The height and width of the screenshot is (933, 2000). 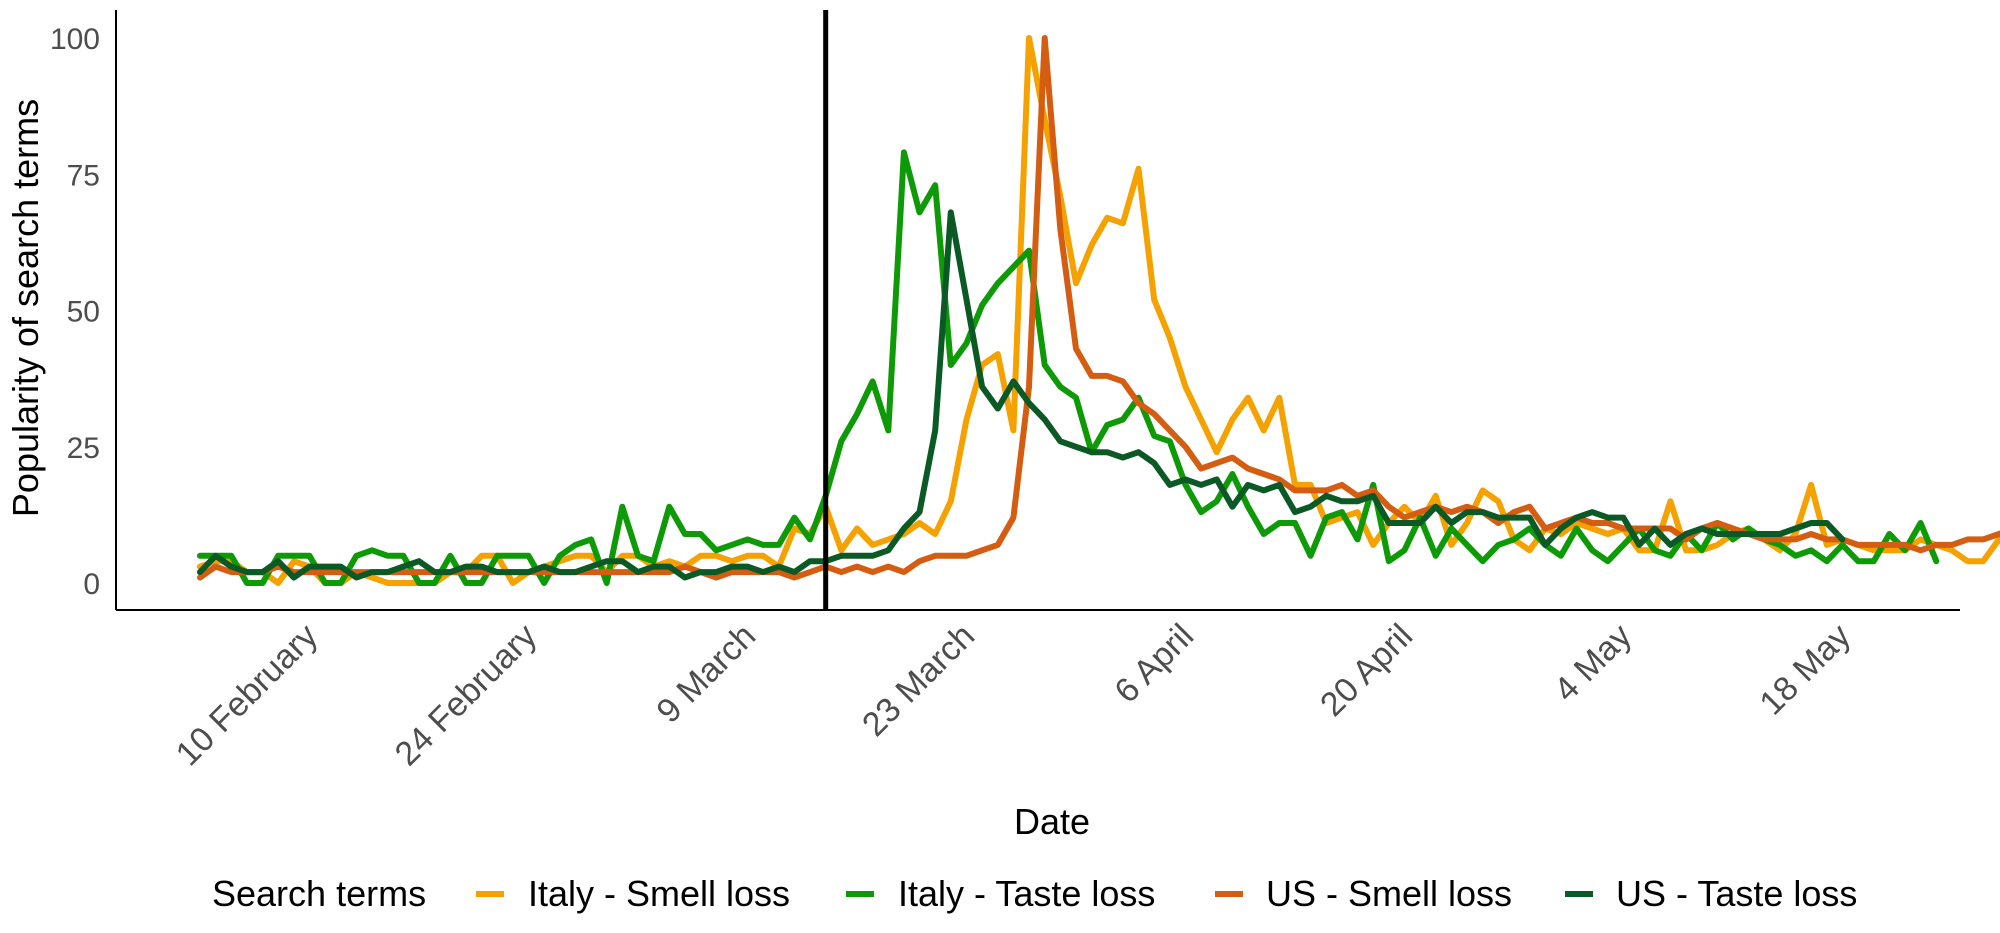 What do you see at coordinates (1366, 670) in the screenshot?
I see `x-tick-label: 20 April` at bounding box center [1366, 670].